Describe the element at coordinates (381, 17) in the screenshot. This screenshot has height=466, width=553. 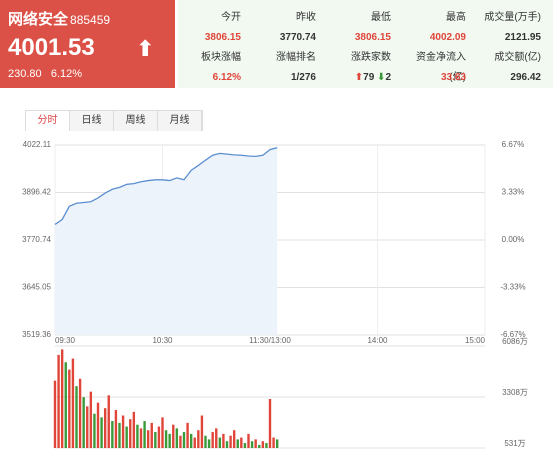
I see `stat-label: 最低` at that location.